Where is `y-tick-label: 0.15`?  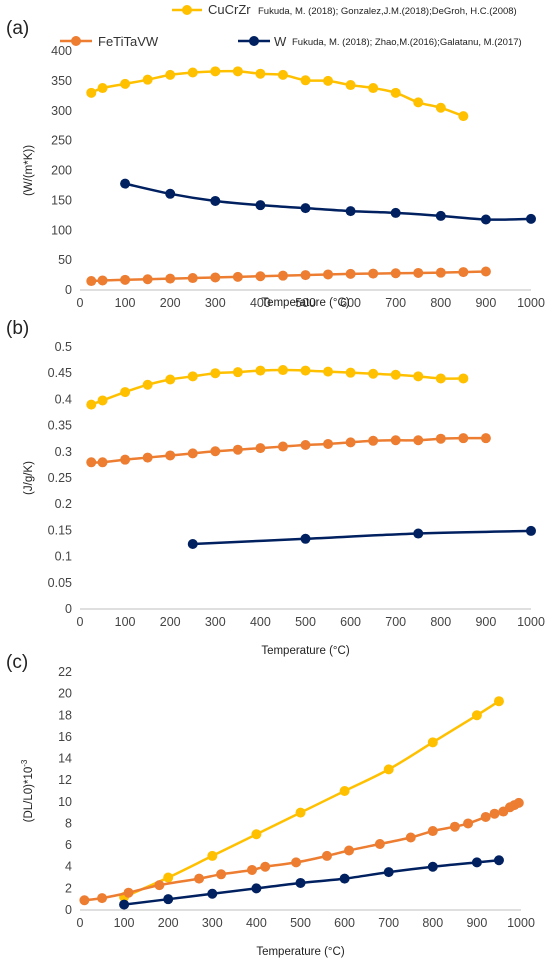 y-tick-label: 0.15 is located at coordinates (60, 530).